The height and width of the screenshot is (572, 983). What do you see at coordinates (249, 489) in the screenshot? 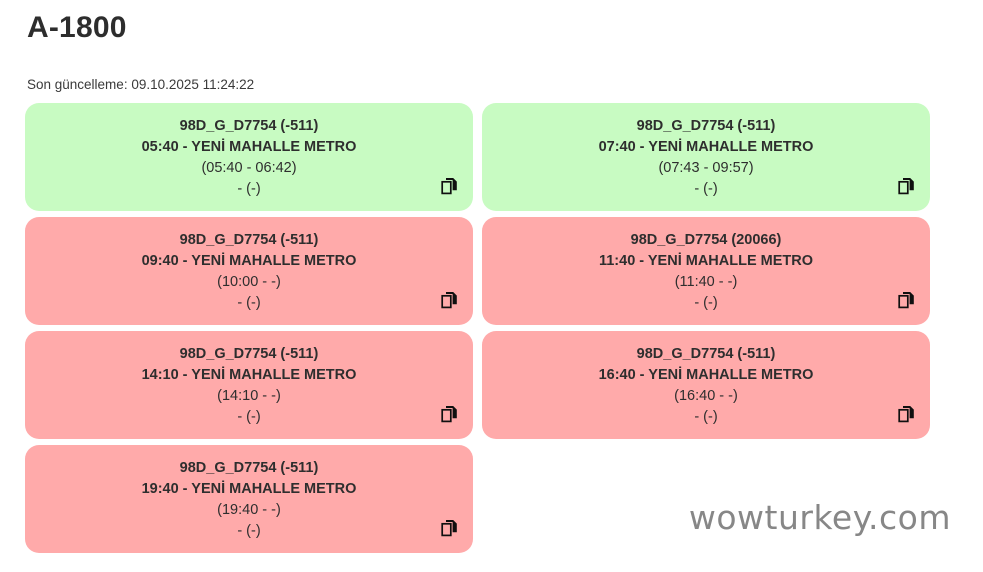
I see `trip-label: 19:40 - YENİ MAHALLE METRO` at bounding box center [249, 489].